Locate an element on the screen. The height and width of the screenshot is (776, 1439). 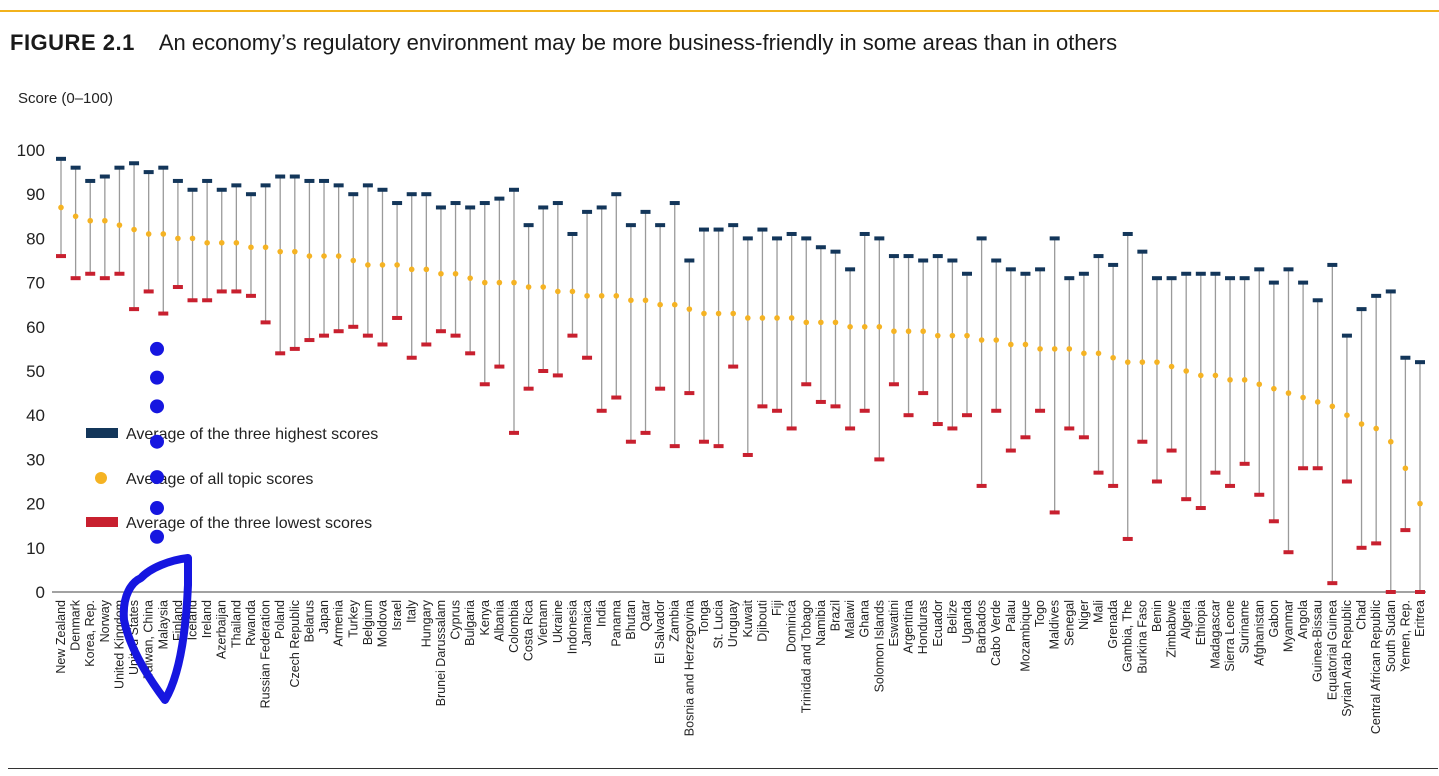
x-tick-label: Kenya is located at coordinates (485, 617).